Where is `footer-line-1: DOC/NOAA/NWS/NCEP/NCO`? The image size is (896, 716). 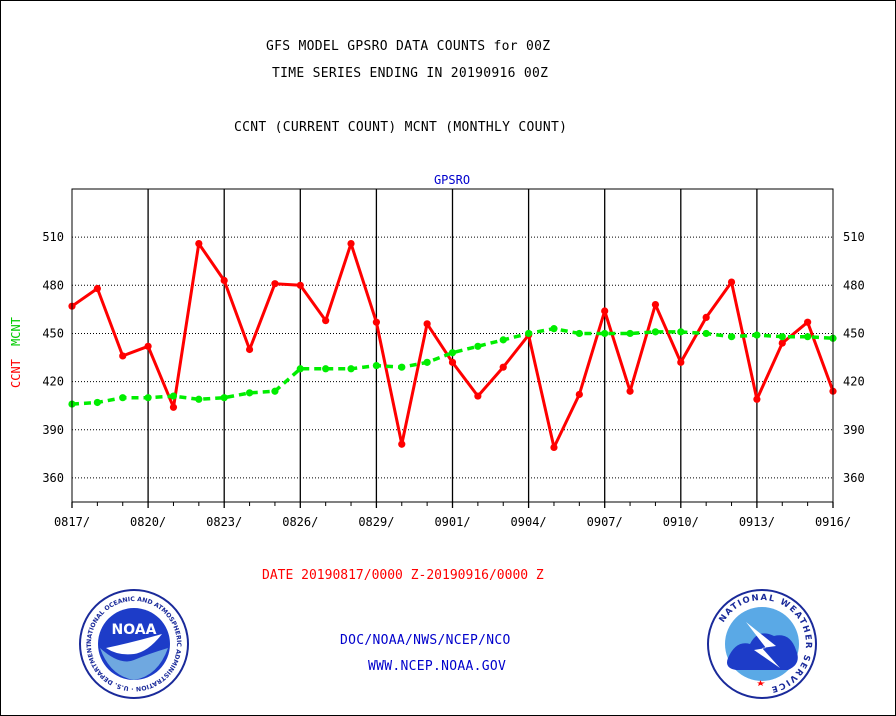 footer-line-1: DOC/NOAA/NWS/NCEP/NCO is located at coordinates (425, 640).